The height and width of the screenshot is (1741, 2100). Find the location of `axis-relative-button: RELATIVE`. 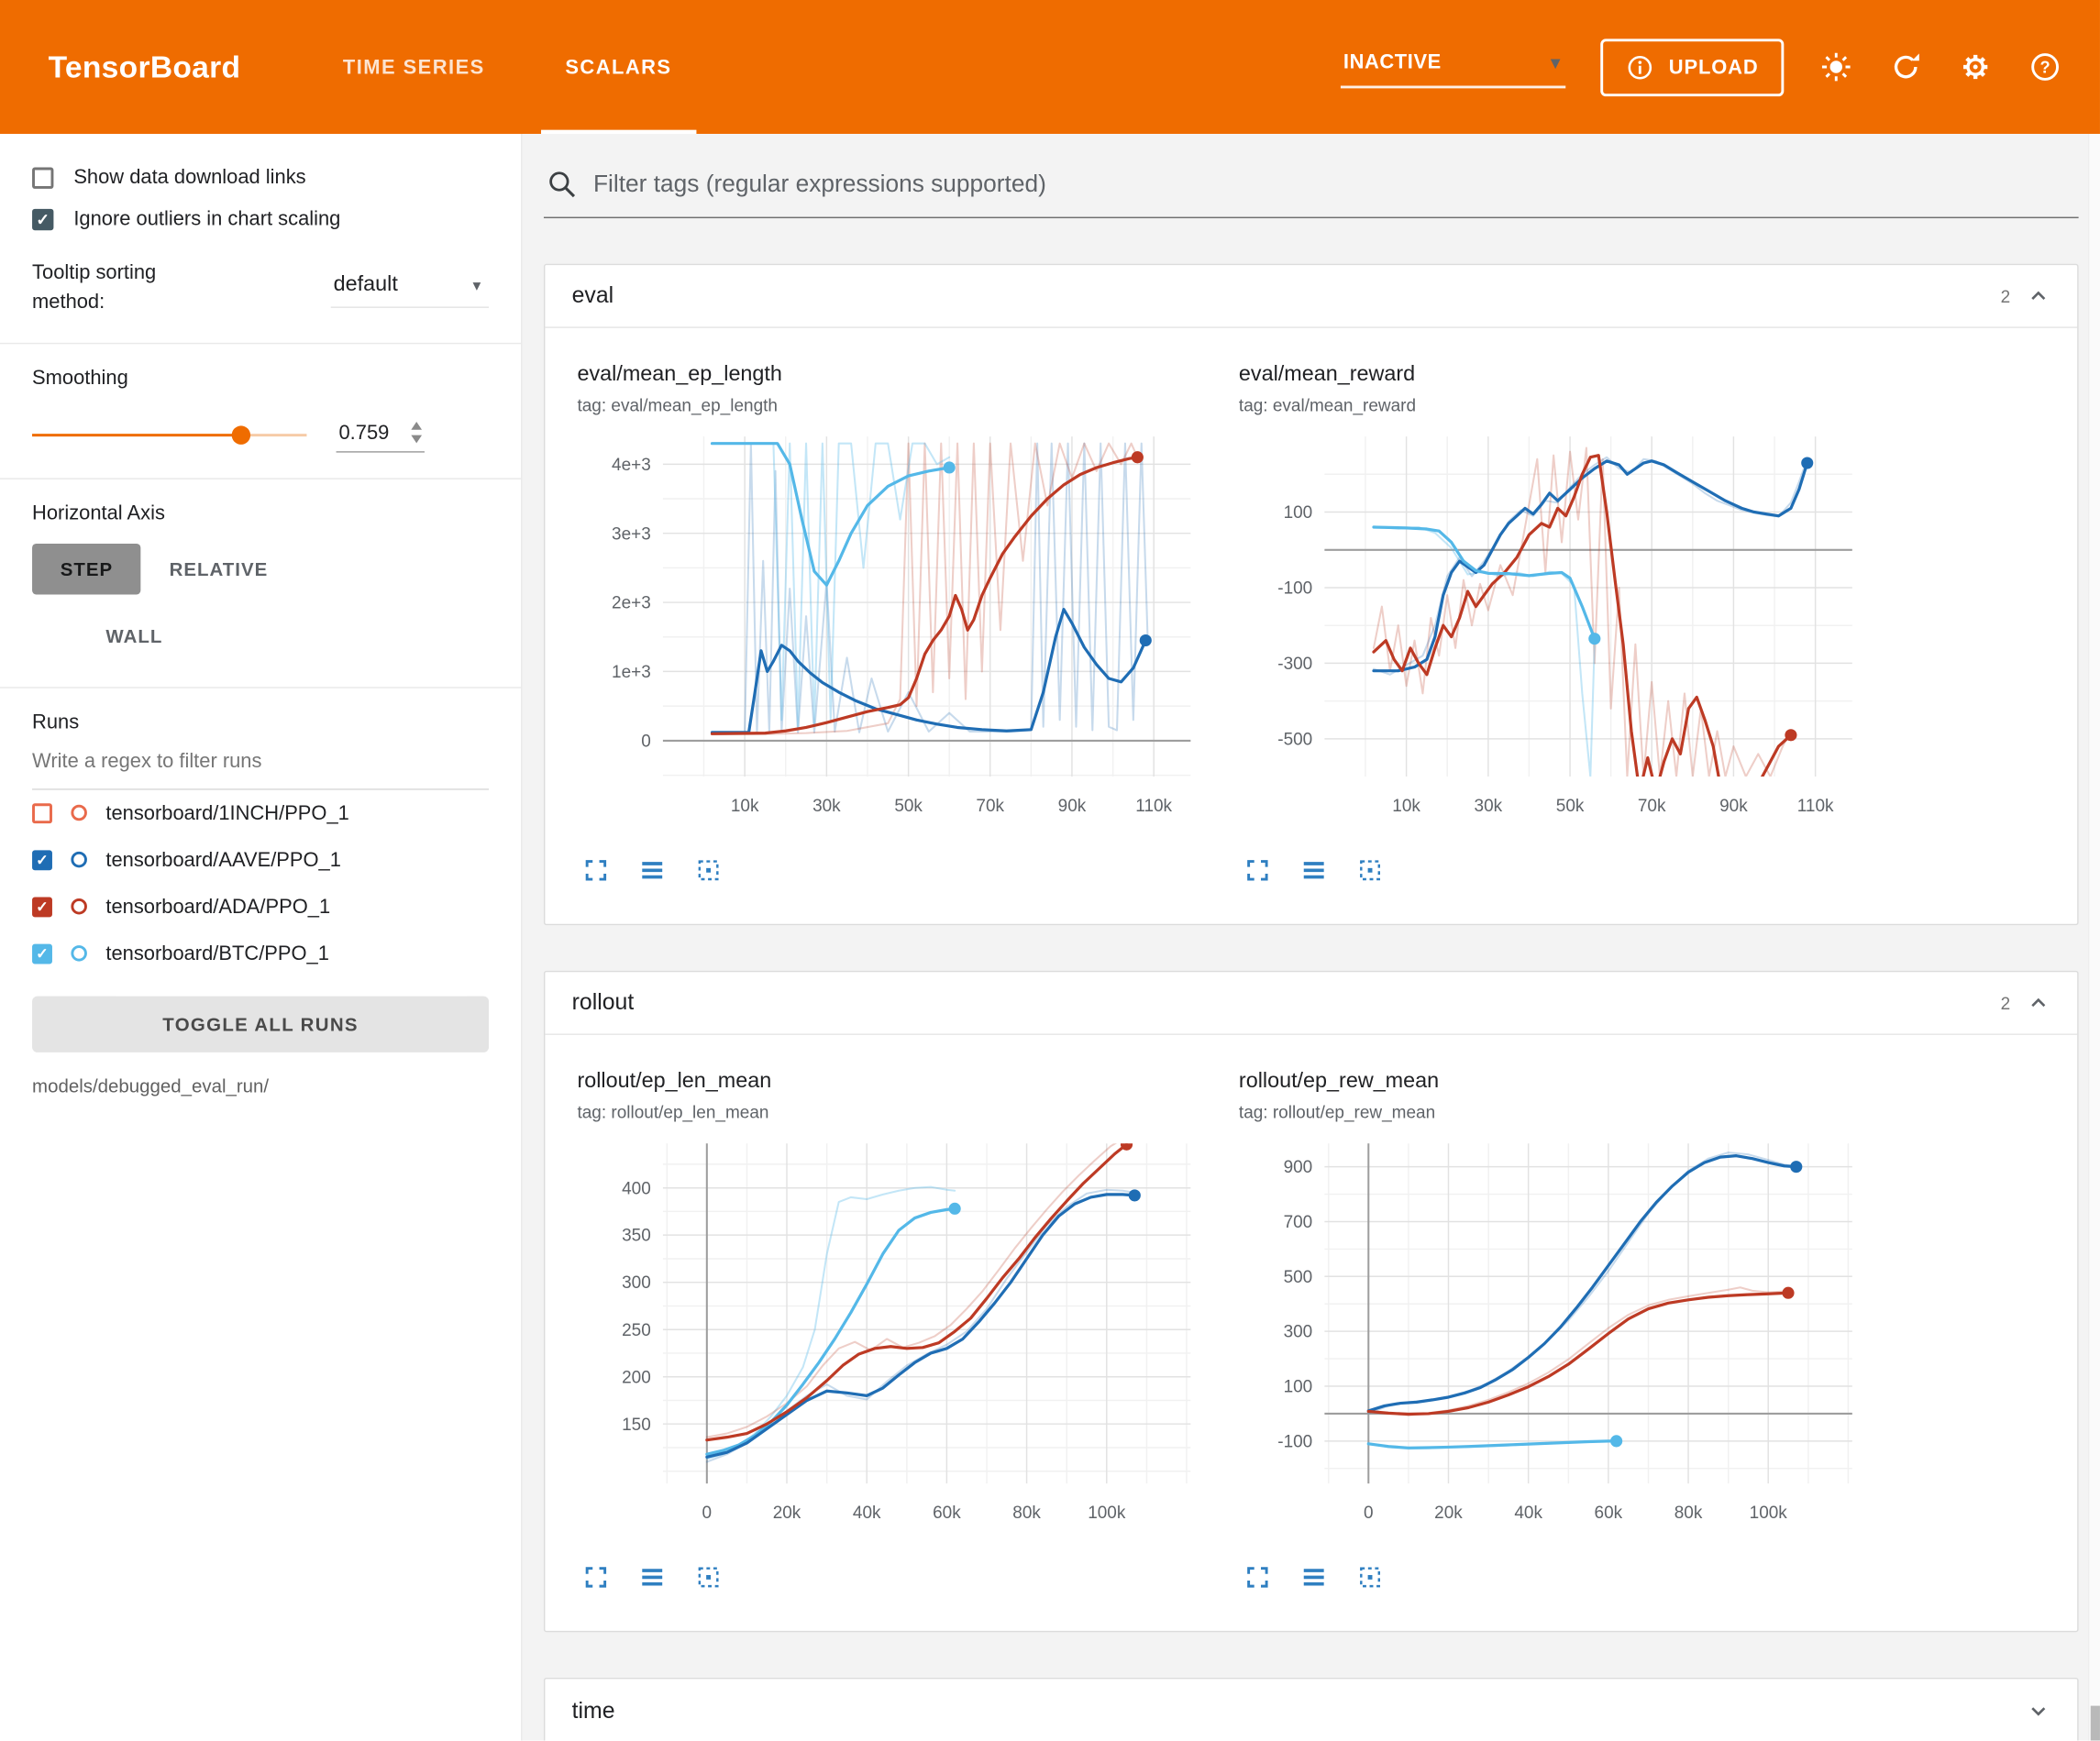

axis-relative-button: RELATIVE is located at coordinates (218, 568).